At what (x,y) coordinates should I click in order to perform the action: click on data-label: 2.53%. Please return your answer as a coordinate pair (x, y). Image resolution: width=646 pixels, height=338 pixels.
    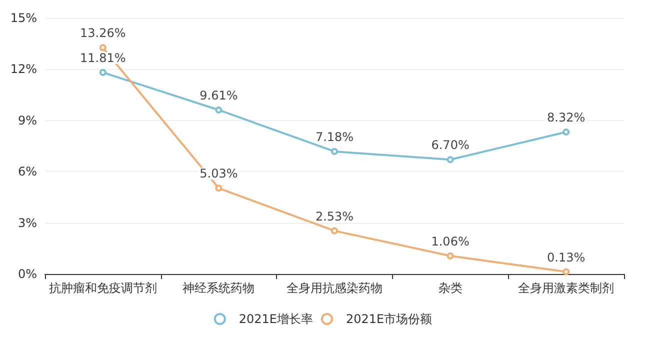
    Looking at the image, I should click on (334, 216).